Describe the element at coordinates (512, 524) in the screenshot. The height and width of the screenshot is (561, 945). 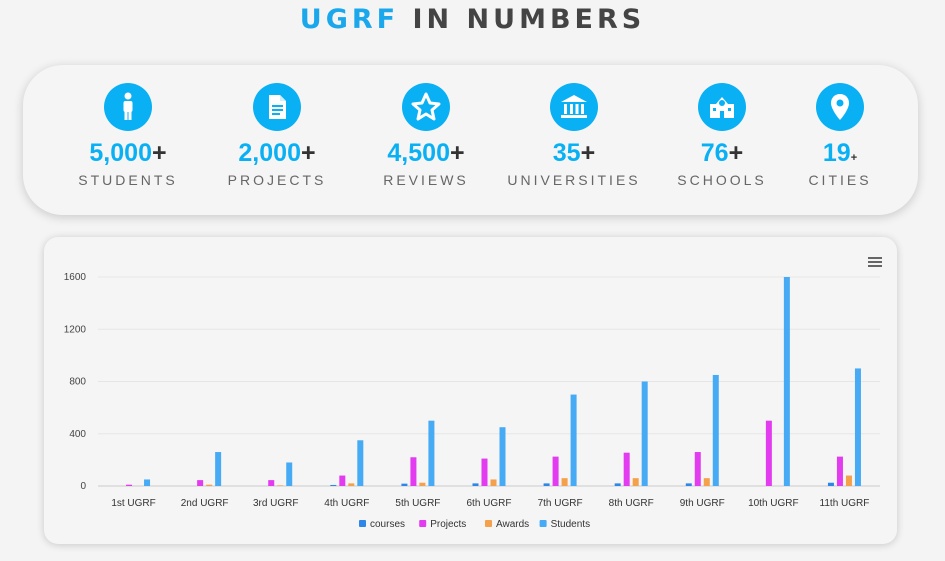
I see `legend-label: Awards` at that location.